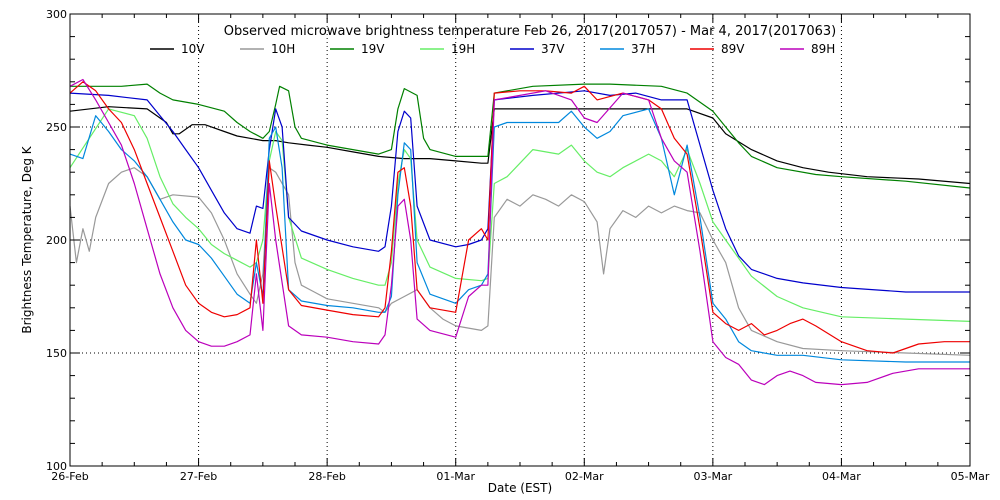 The height and width of the screenshot is (500, 1000). What do you see at coordinates (520, 145) in the screenshot?
I see `series-line-10v` at bounding box center [520, 145].